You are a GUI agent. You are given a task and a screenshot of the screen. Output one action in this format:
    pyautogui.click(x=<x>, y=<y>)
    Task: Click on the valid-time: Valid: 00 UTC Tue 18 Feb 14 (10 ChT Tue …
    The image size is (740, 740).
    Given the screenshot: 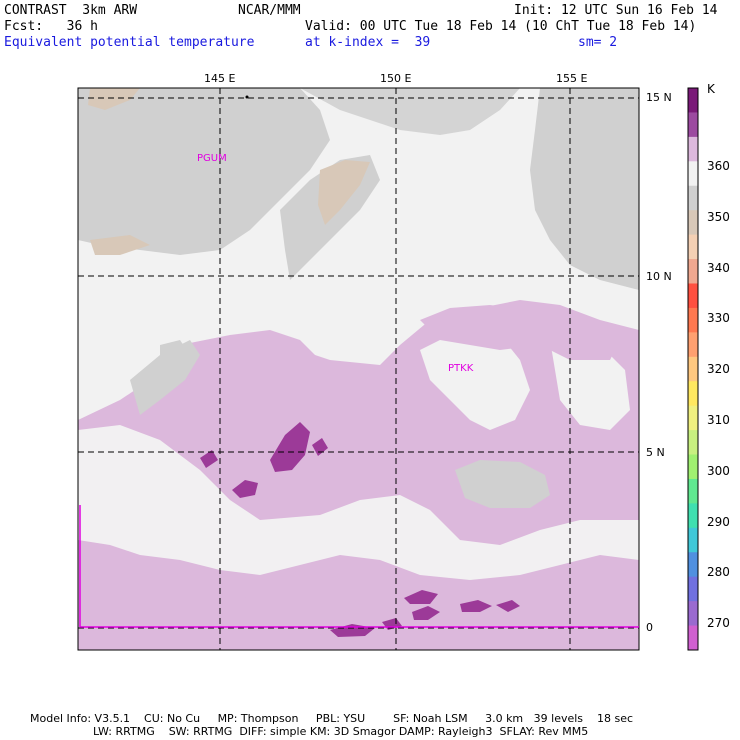 What is the action you would take?
    pyautogui.click(x=501, y=26)
    